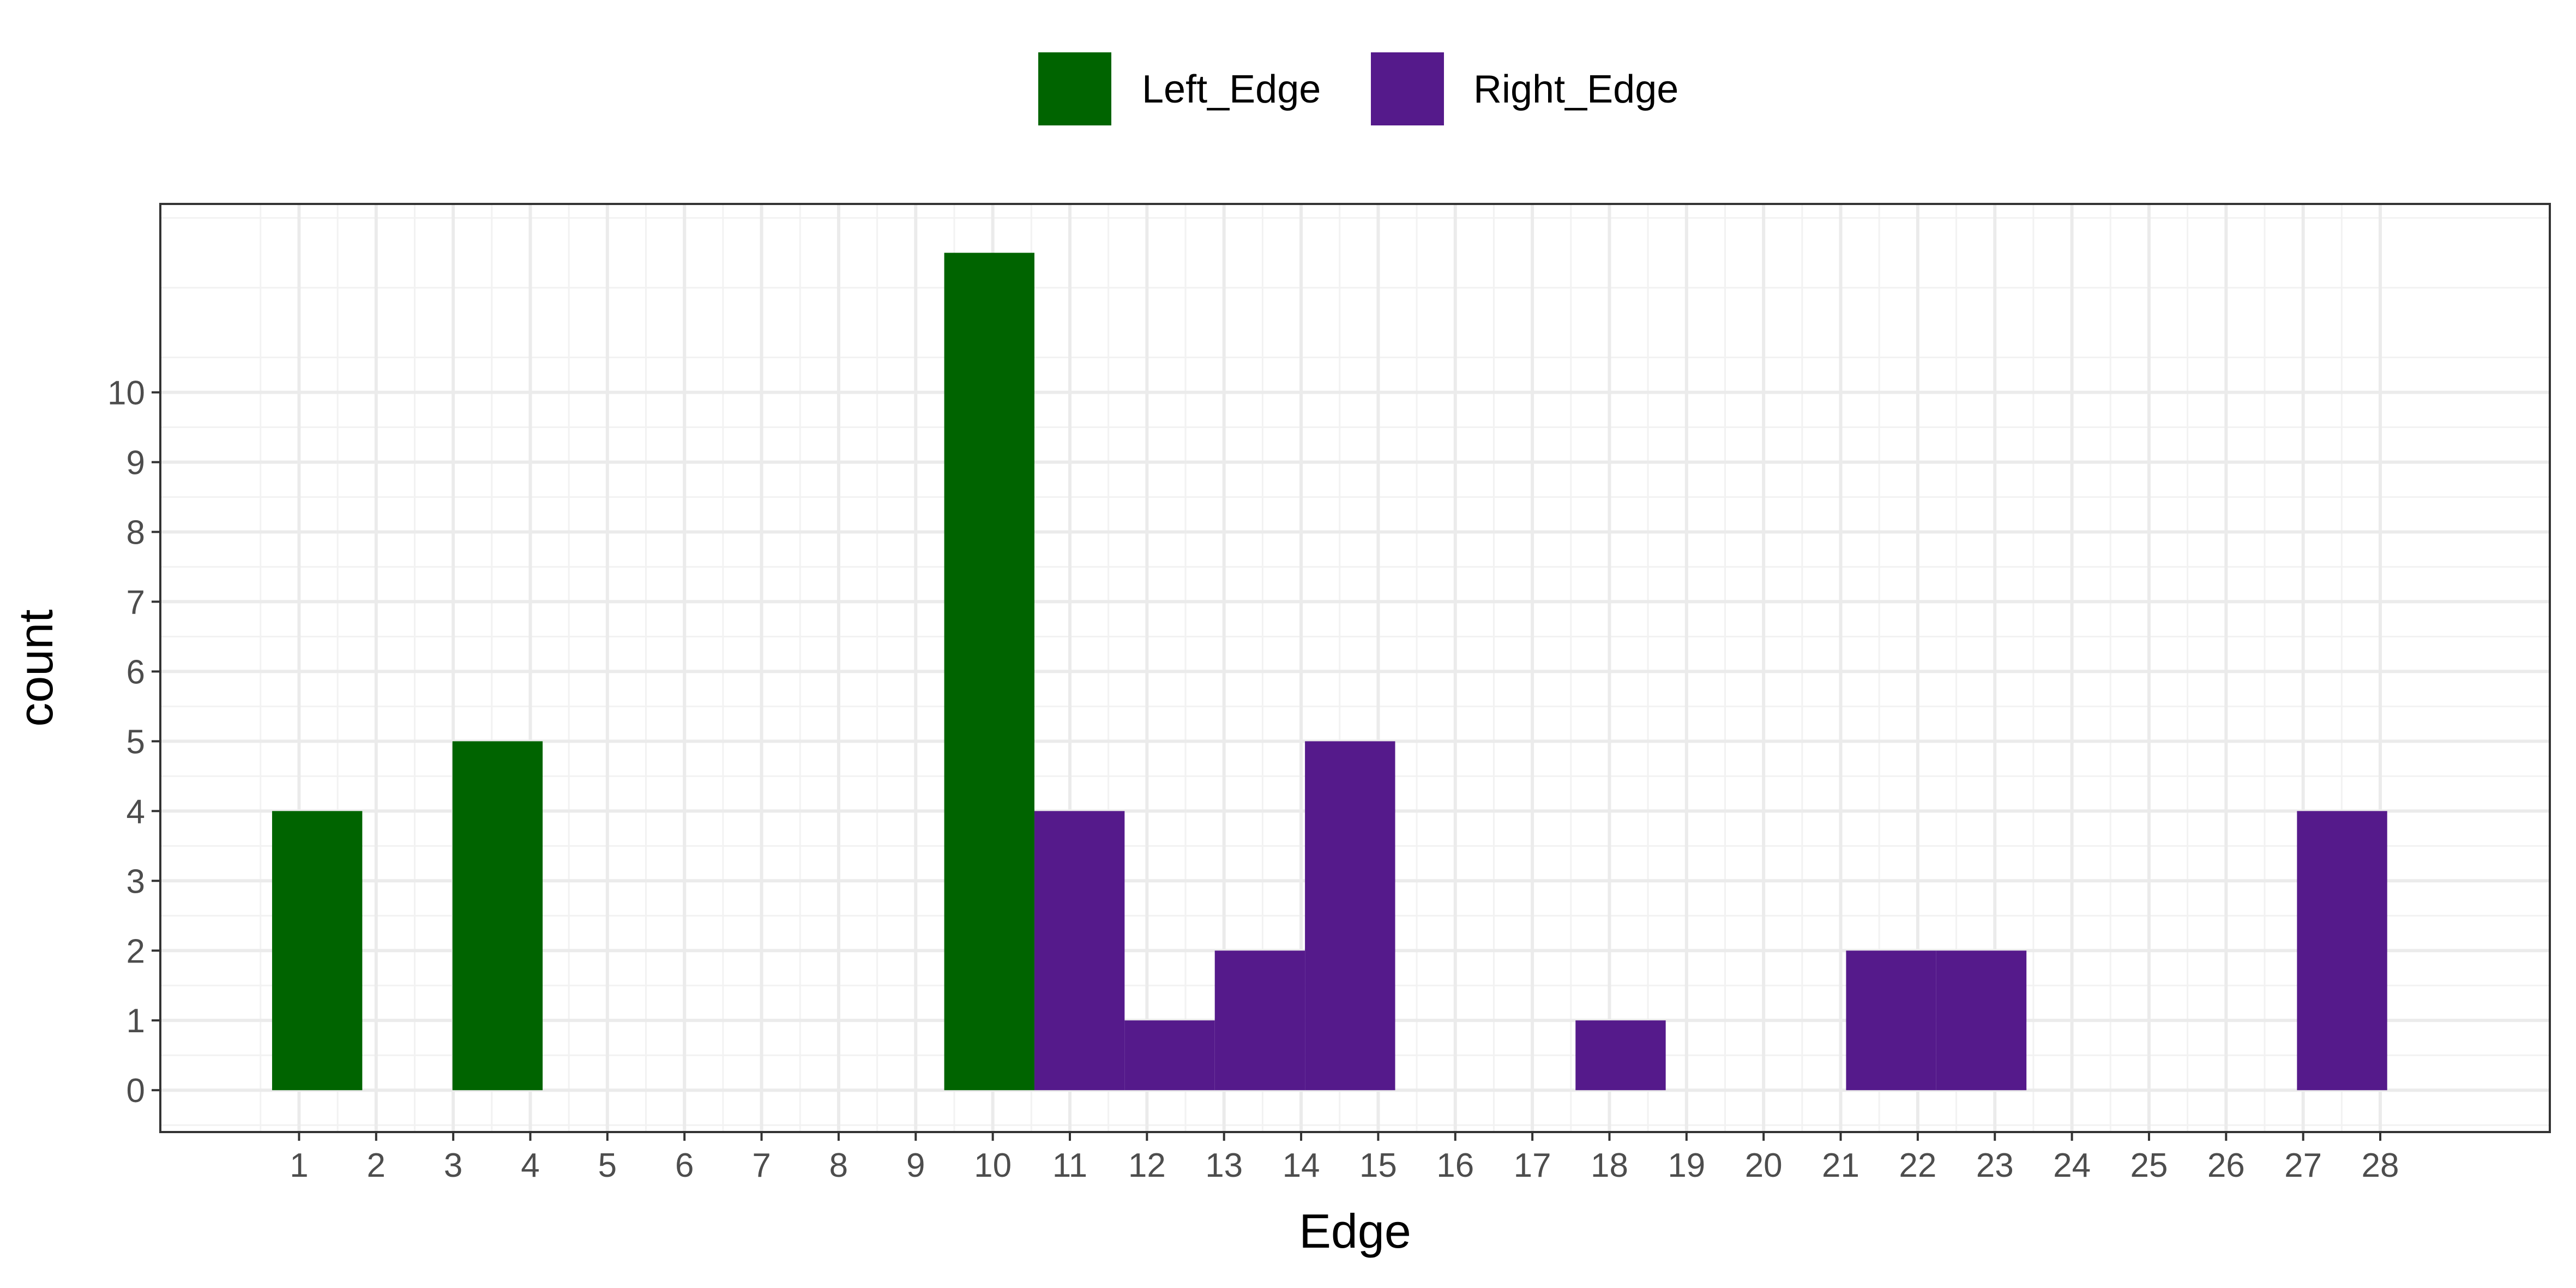 Image resolution: width=2576 pixels, height=1288 pixels. What do you see at coordinates (1074, 88) in the screenshot?
I see `legend-key-left-edge` at bounding box center [1074, 88].